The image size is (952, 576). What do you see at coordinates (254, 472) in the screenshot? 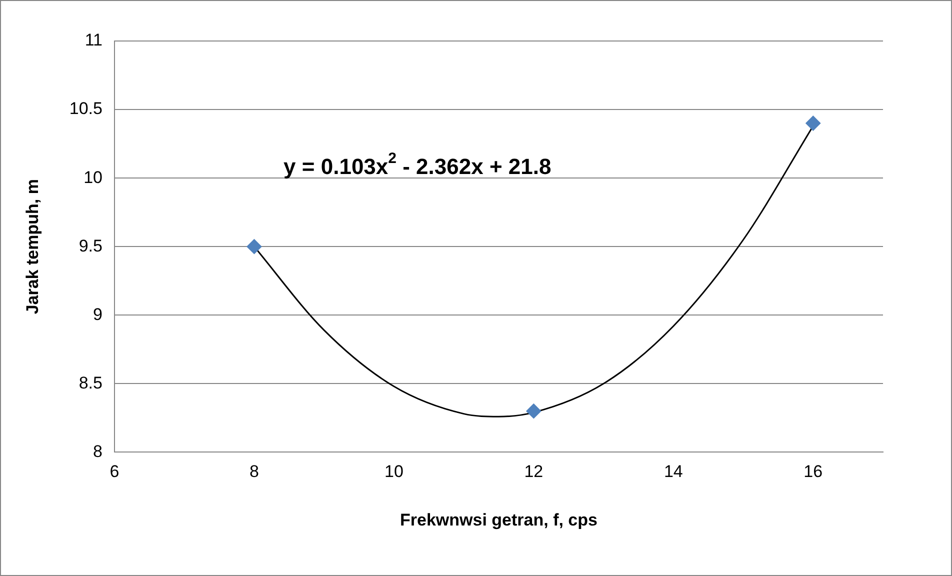
I see `x-tick-label: 8` at bounding box center [254, 472].